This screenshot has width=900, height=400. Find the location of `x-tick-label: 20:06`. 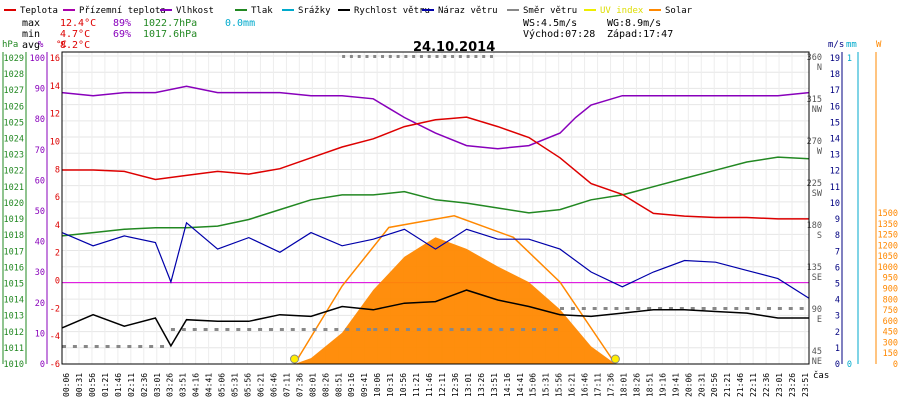

x-tick-label: 20:06 is located at coordinates (688, 385).